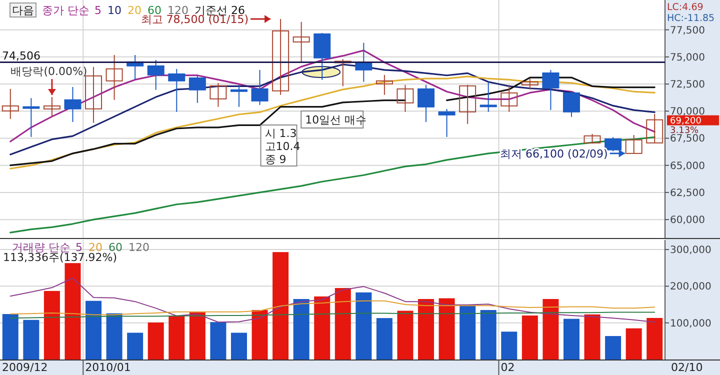  I want to click on annotation: 종 9, so click(275, 159).